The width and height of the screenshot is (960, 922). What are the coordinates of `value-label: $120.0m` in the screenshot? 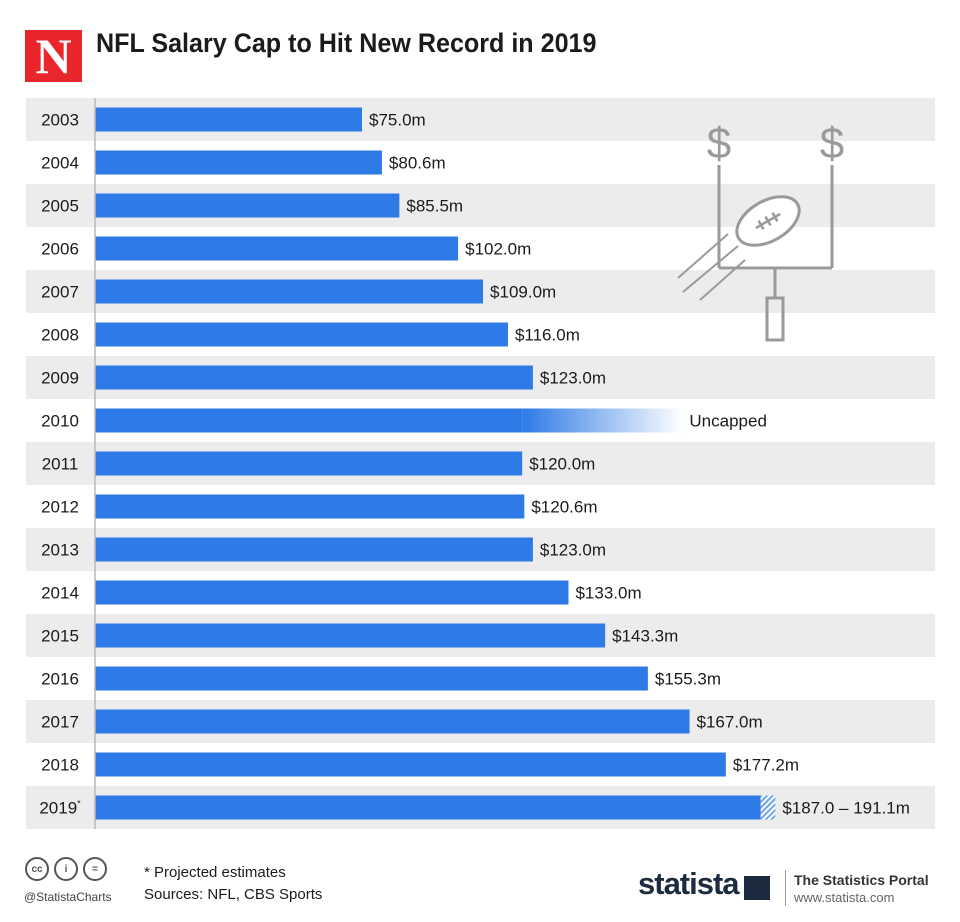 It's located at (562, 464).